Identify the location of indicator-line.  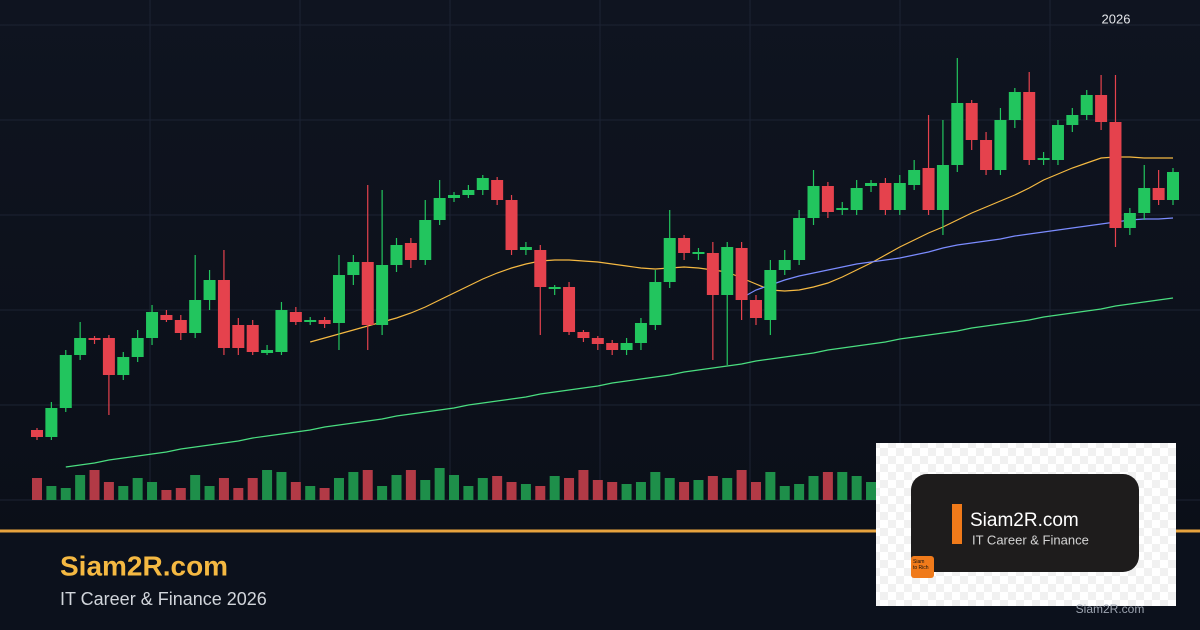
(957, 258).